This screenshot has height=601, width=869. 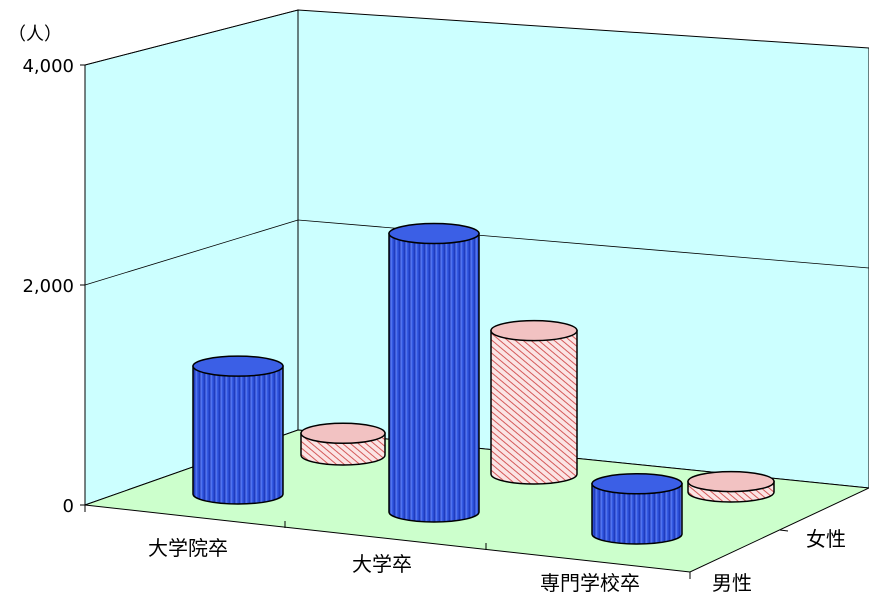 What do you see at coordinates (48, 286) in the screenshot?
I see `y-tick-label: 2,000` at bounding box center [48, 286].